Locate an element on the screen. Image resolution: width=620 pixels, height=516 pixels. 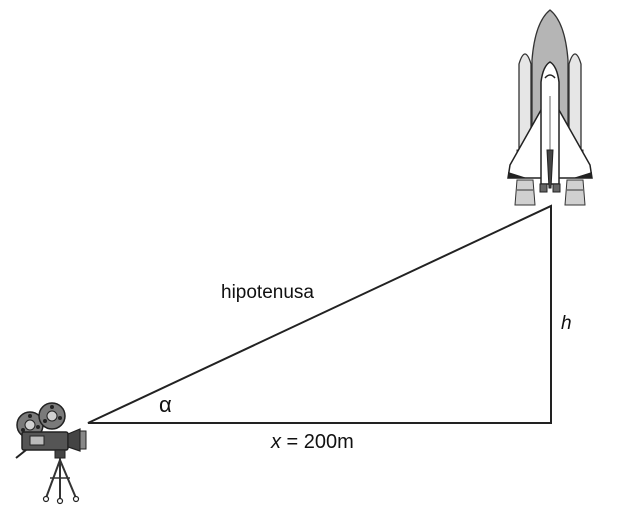
space-shuttle-icon is located at coordinates (550, 107).